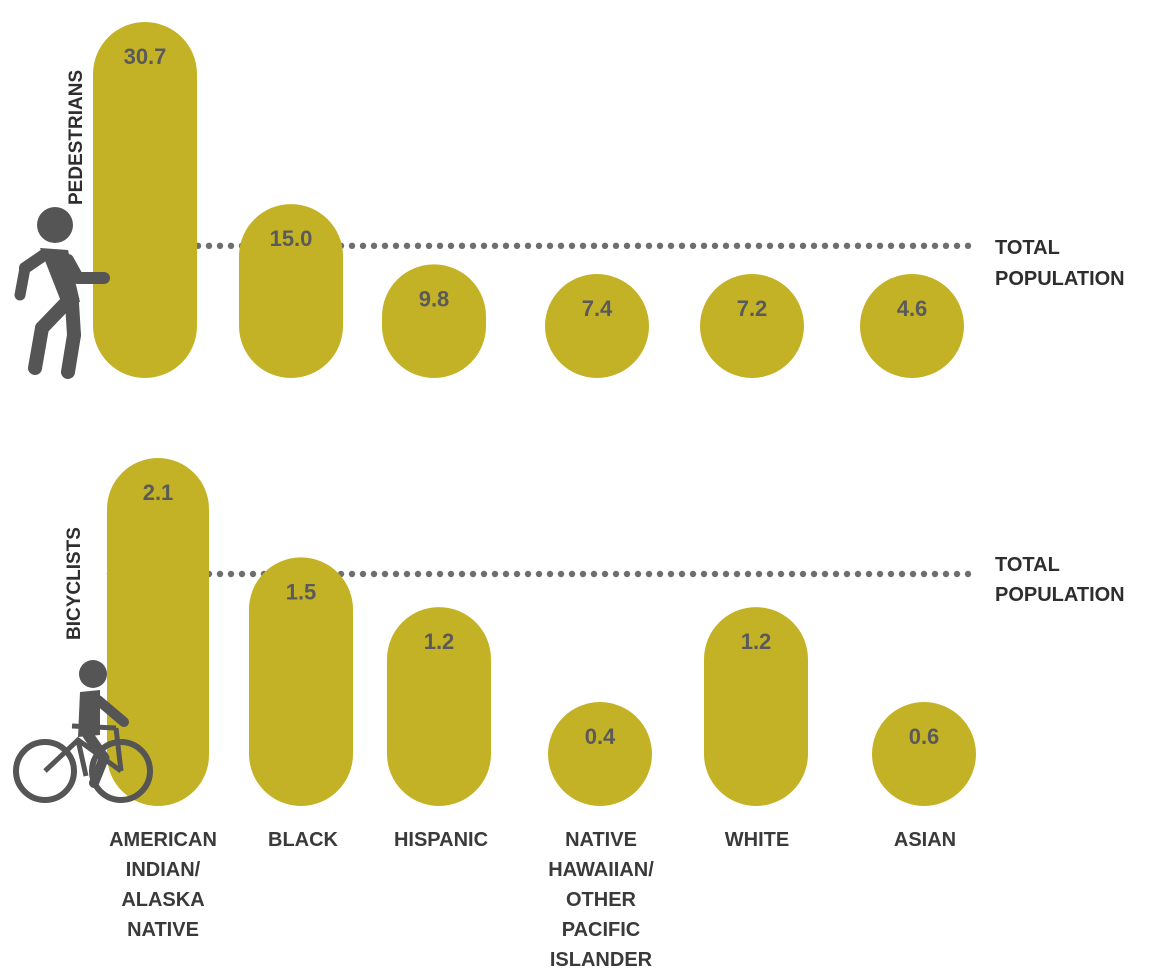  Describe the element at coordinates (925, 840) in the screenshot. I see `category-label-5-line-0: ASIAN` at that location.